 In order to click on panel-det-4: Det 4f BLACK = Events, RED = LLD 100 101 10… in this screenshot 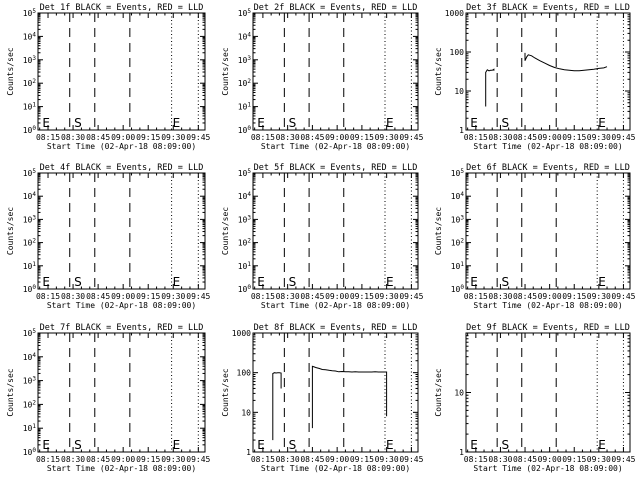, I will do `click(108, 236)`.